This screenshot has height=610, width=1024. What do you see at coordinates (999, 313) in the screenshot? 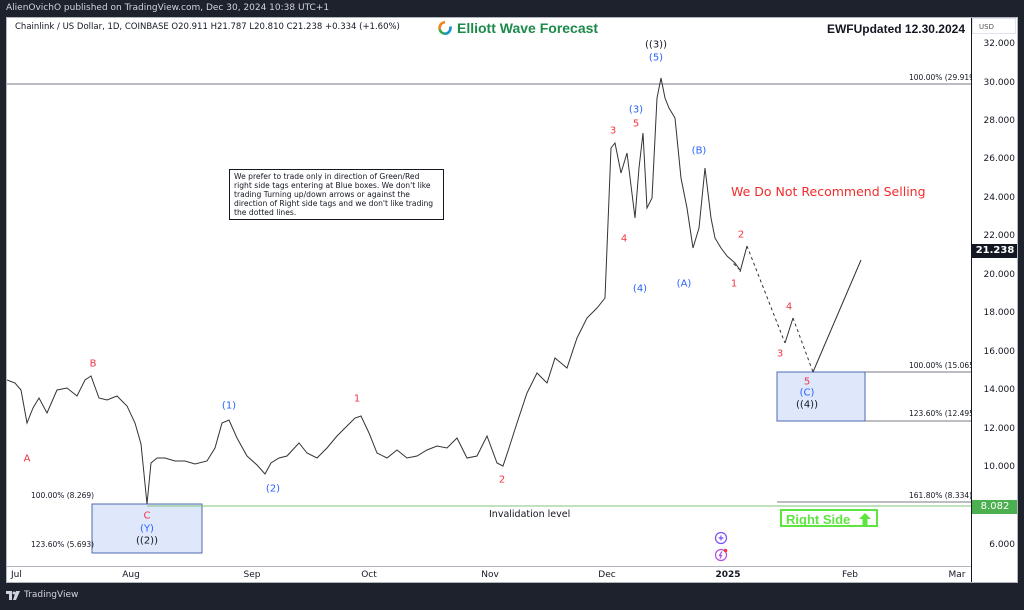
I see `price-tick: 18.000` at bounding box center [999, 313].